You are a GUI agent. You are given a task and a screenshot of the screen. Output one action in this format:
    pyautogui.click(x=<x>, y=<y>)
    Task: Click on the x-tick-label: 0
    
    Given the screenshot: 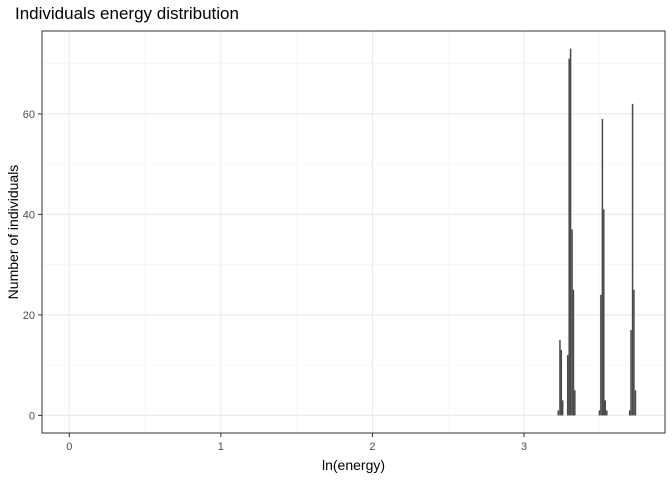 What is the action you would take?
    pyautogui.click(x=69, y=447)
    